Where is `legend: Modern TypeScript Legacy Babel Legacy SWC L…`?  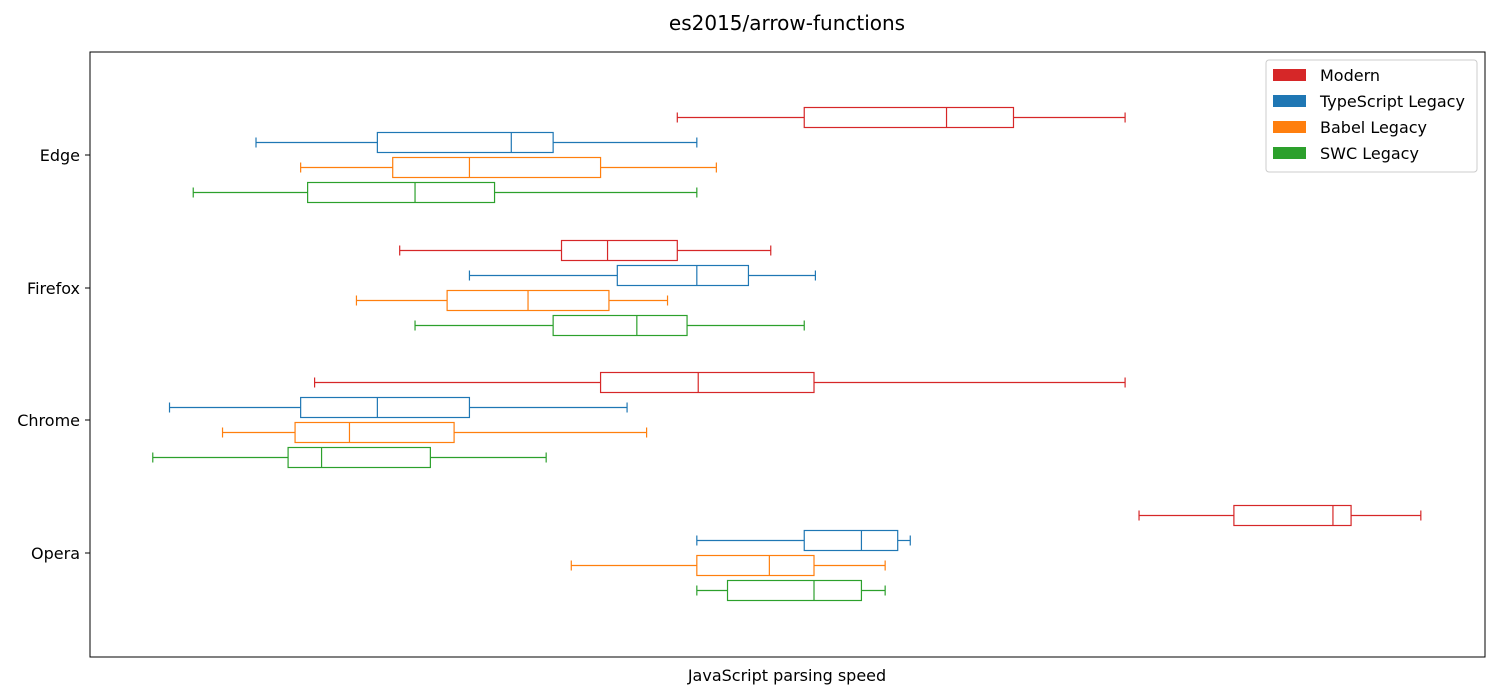 legend: Modern TypeScript Legacy Babel Legacy SWC L… is located at coordinates (1371, 116).